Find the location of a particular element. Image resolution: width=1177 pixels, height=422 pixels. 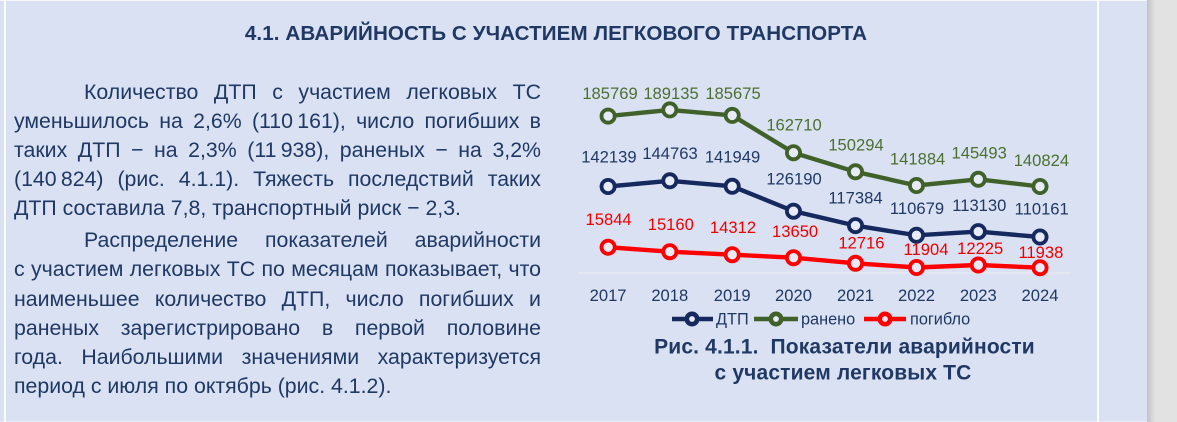

svg-text: 15160 is located at coordinates (671, 224).